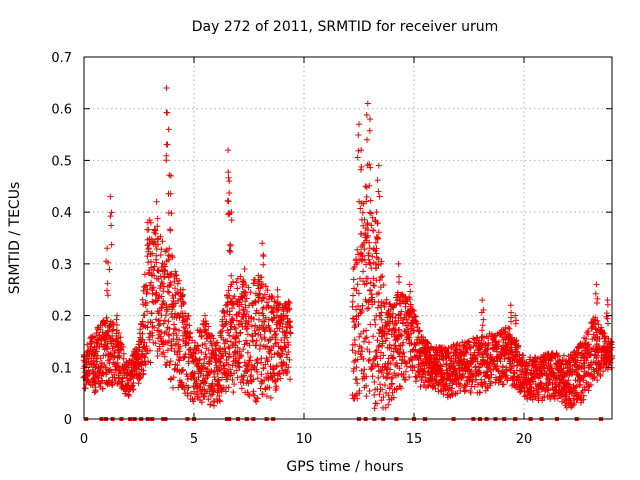 This screenshot has width=640, height=480. Describe the element at coordinates (61, 317) in the screenshot. I see `y-tick-label: 0.2` at that location.